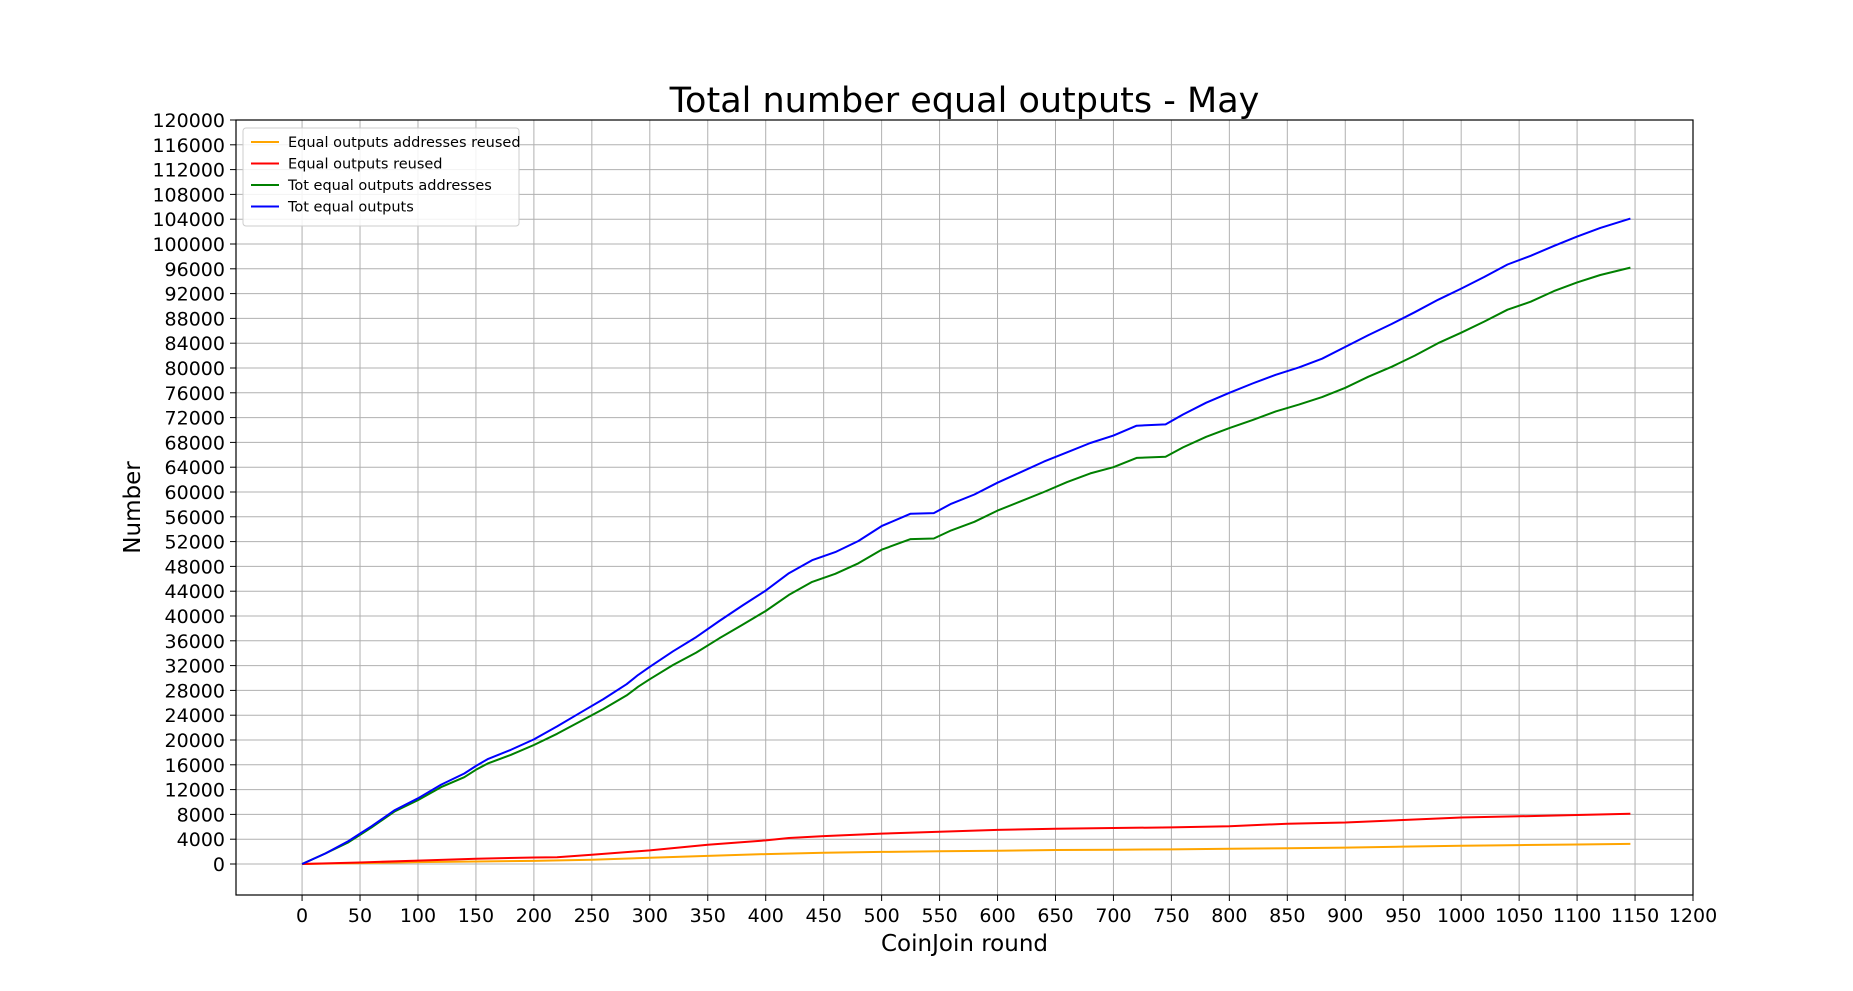  Describe the element at coordinates (766, 916) in the screenshot. I see `x-tick-label: 400` at that location.